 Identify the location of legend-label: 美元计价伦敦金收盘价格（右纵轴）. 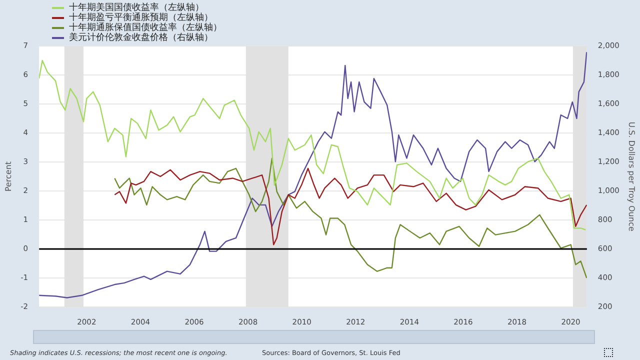
(141, 38).